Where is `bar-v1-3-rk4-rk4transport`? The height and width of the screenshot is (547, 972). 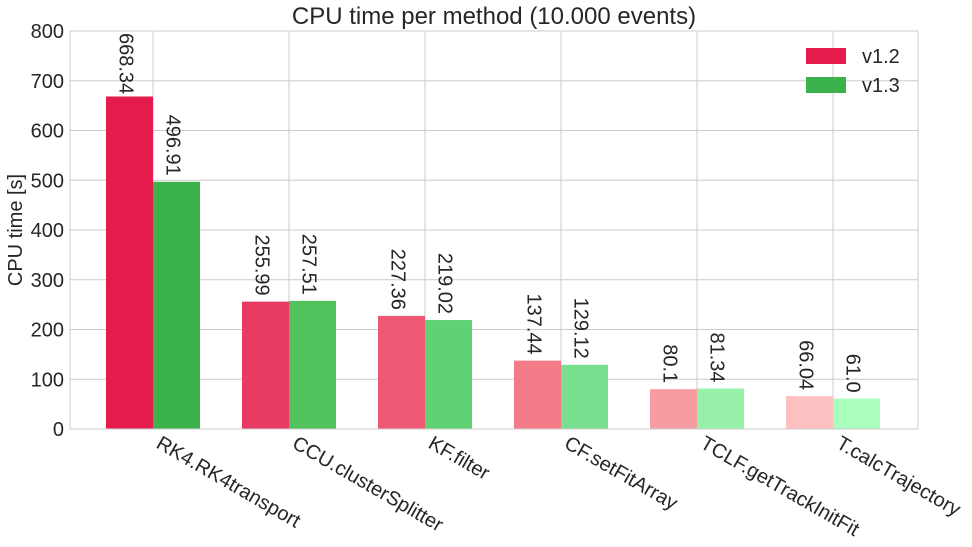 bar-v1-3-rk4-rk4transport is located at coordinates (176, 305).